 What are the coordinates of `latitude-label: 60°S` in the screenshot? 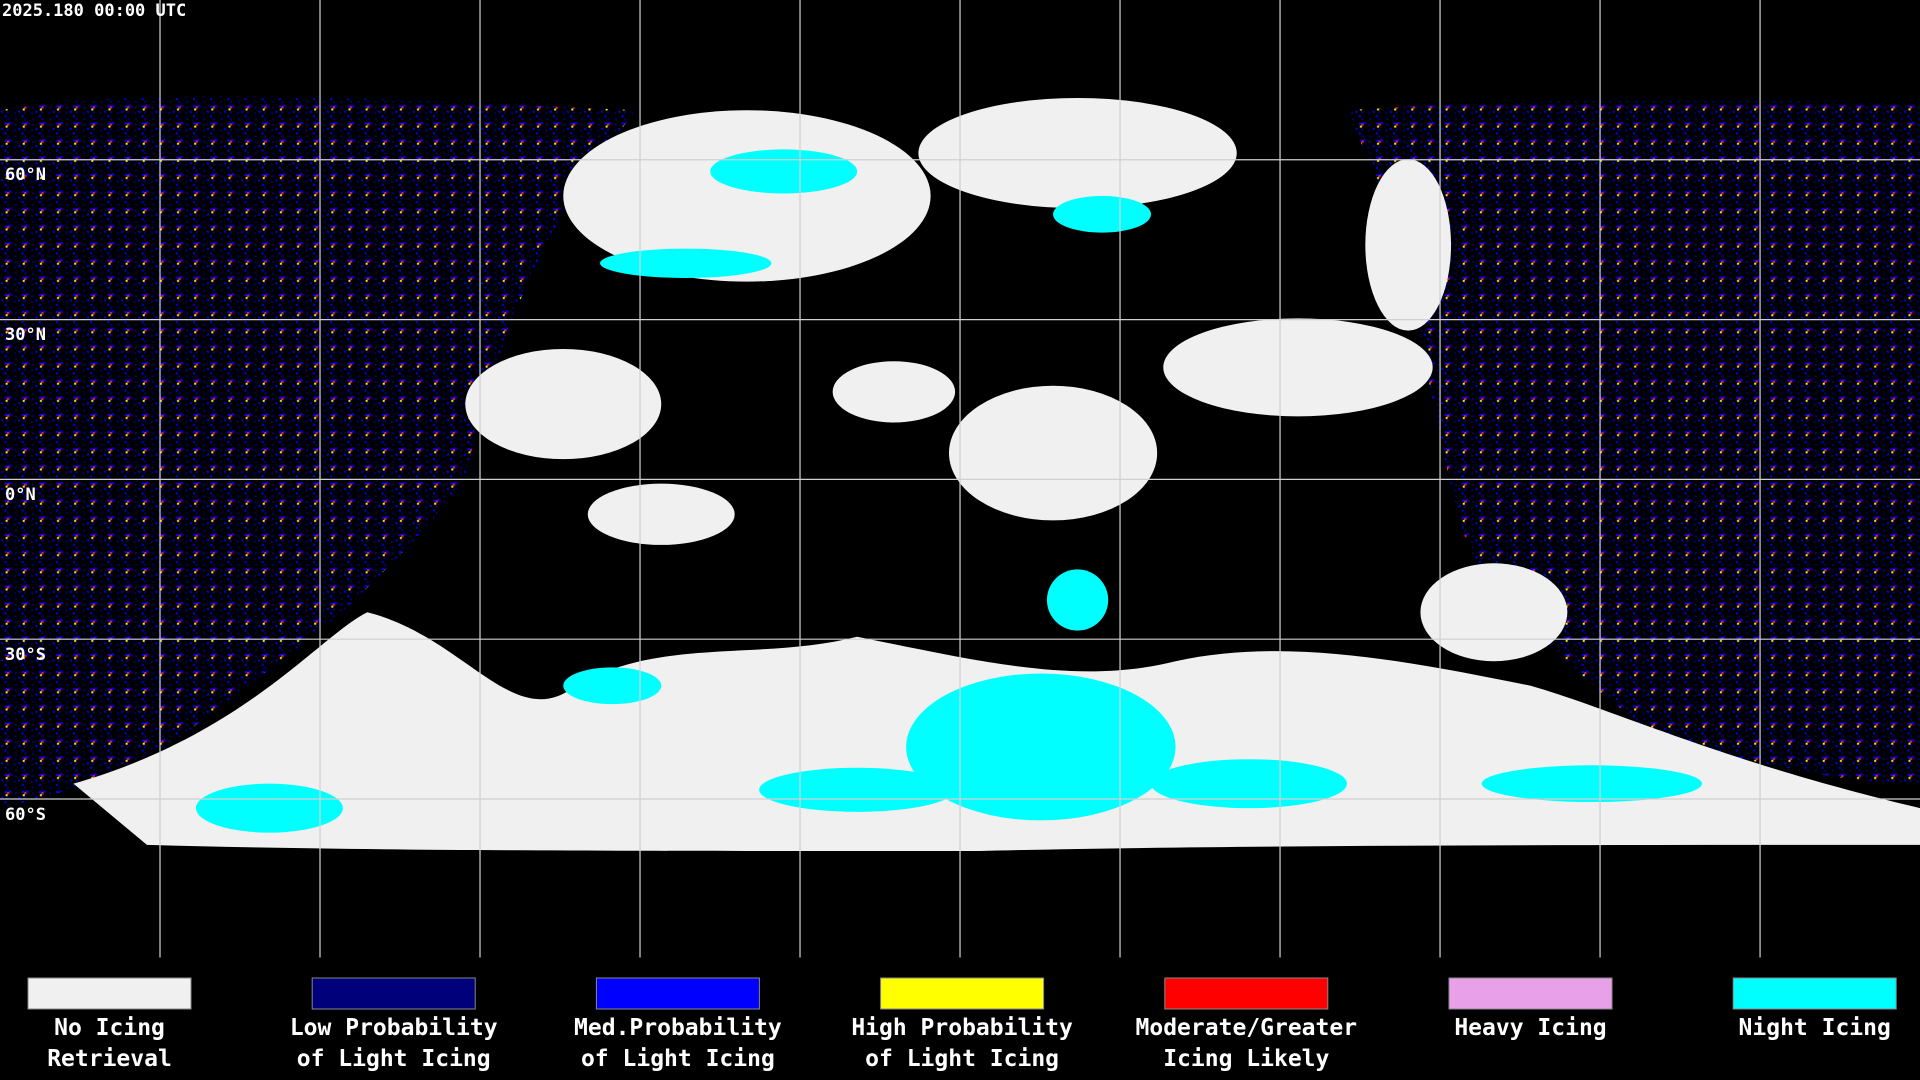 It's located at (25, 815).